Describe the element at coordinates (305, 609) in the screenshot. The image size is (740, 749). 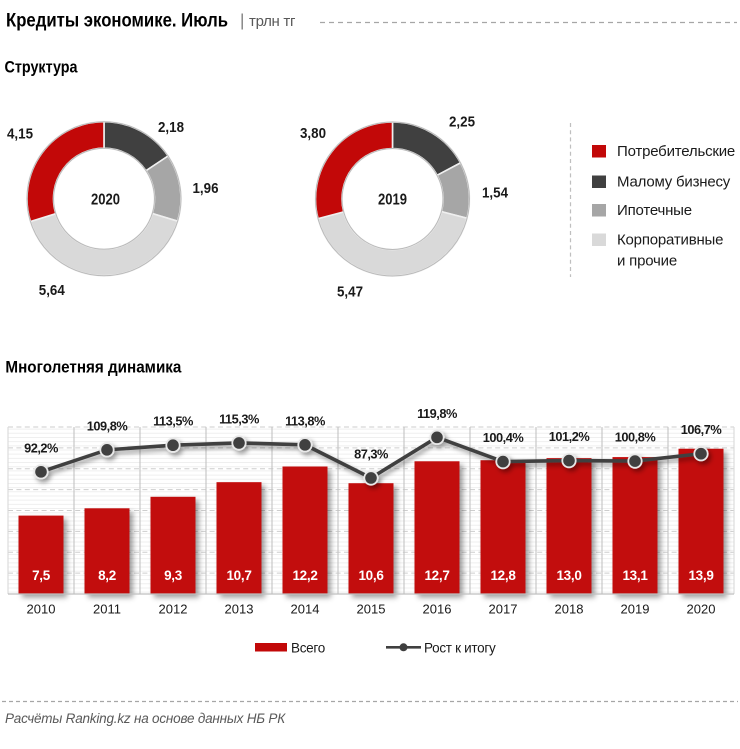
I see `svg-text: 2014` at that location.